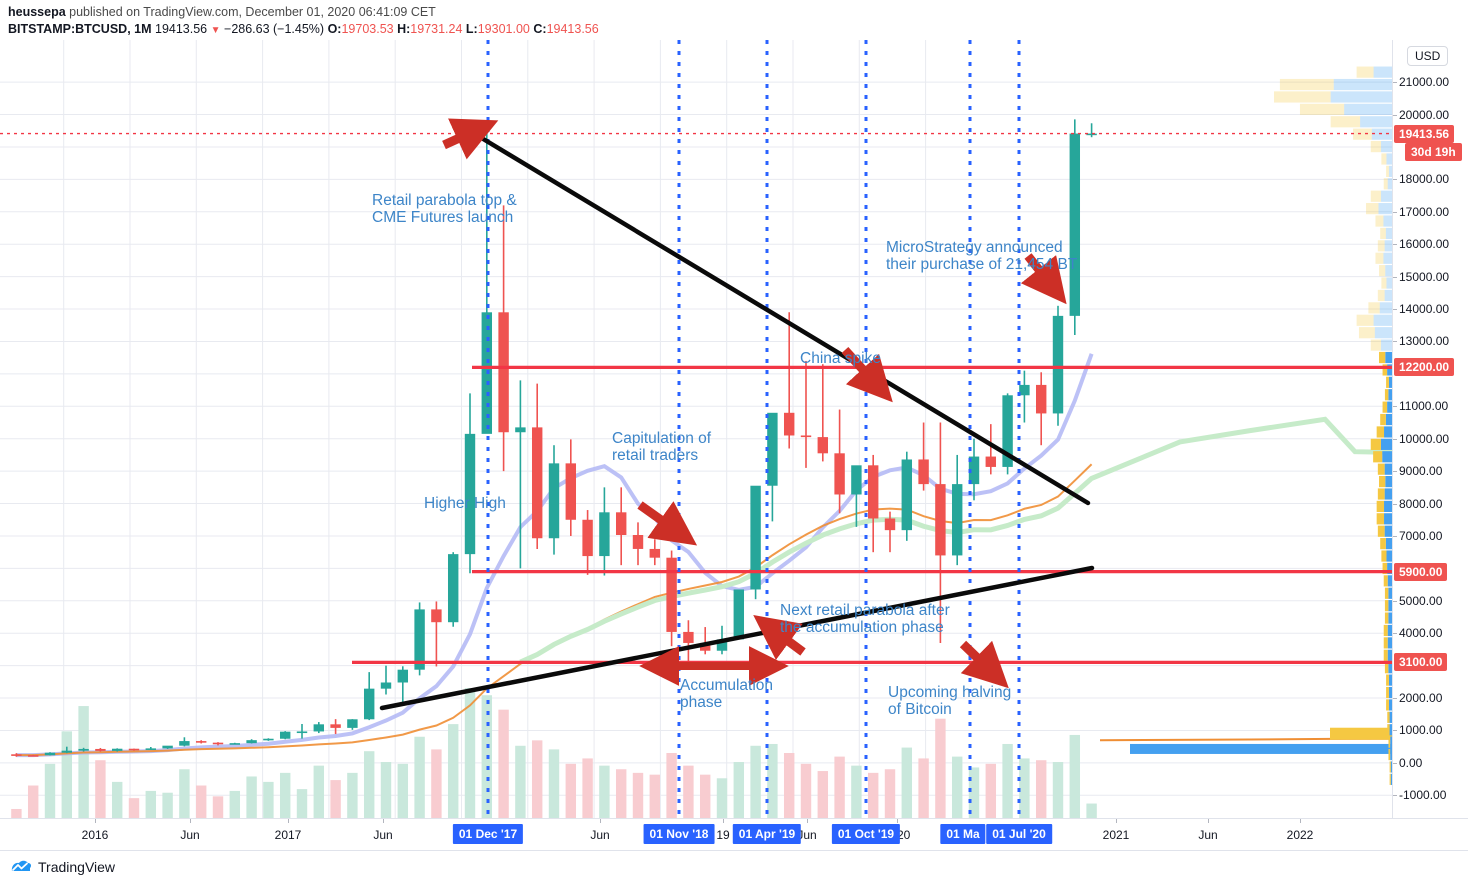  What do you see at coordinates (723, 835) in the screenshot?
I see `time-tick-label: 19` at bounding box center [723, 835].